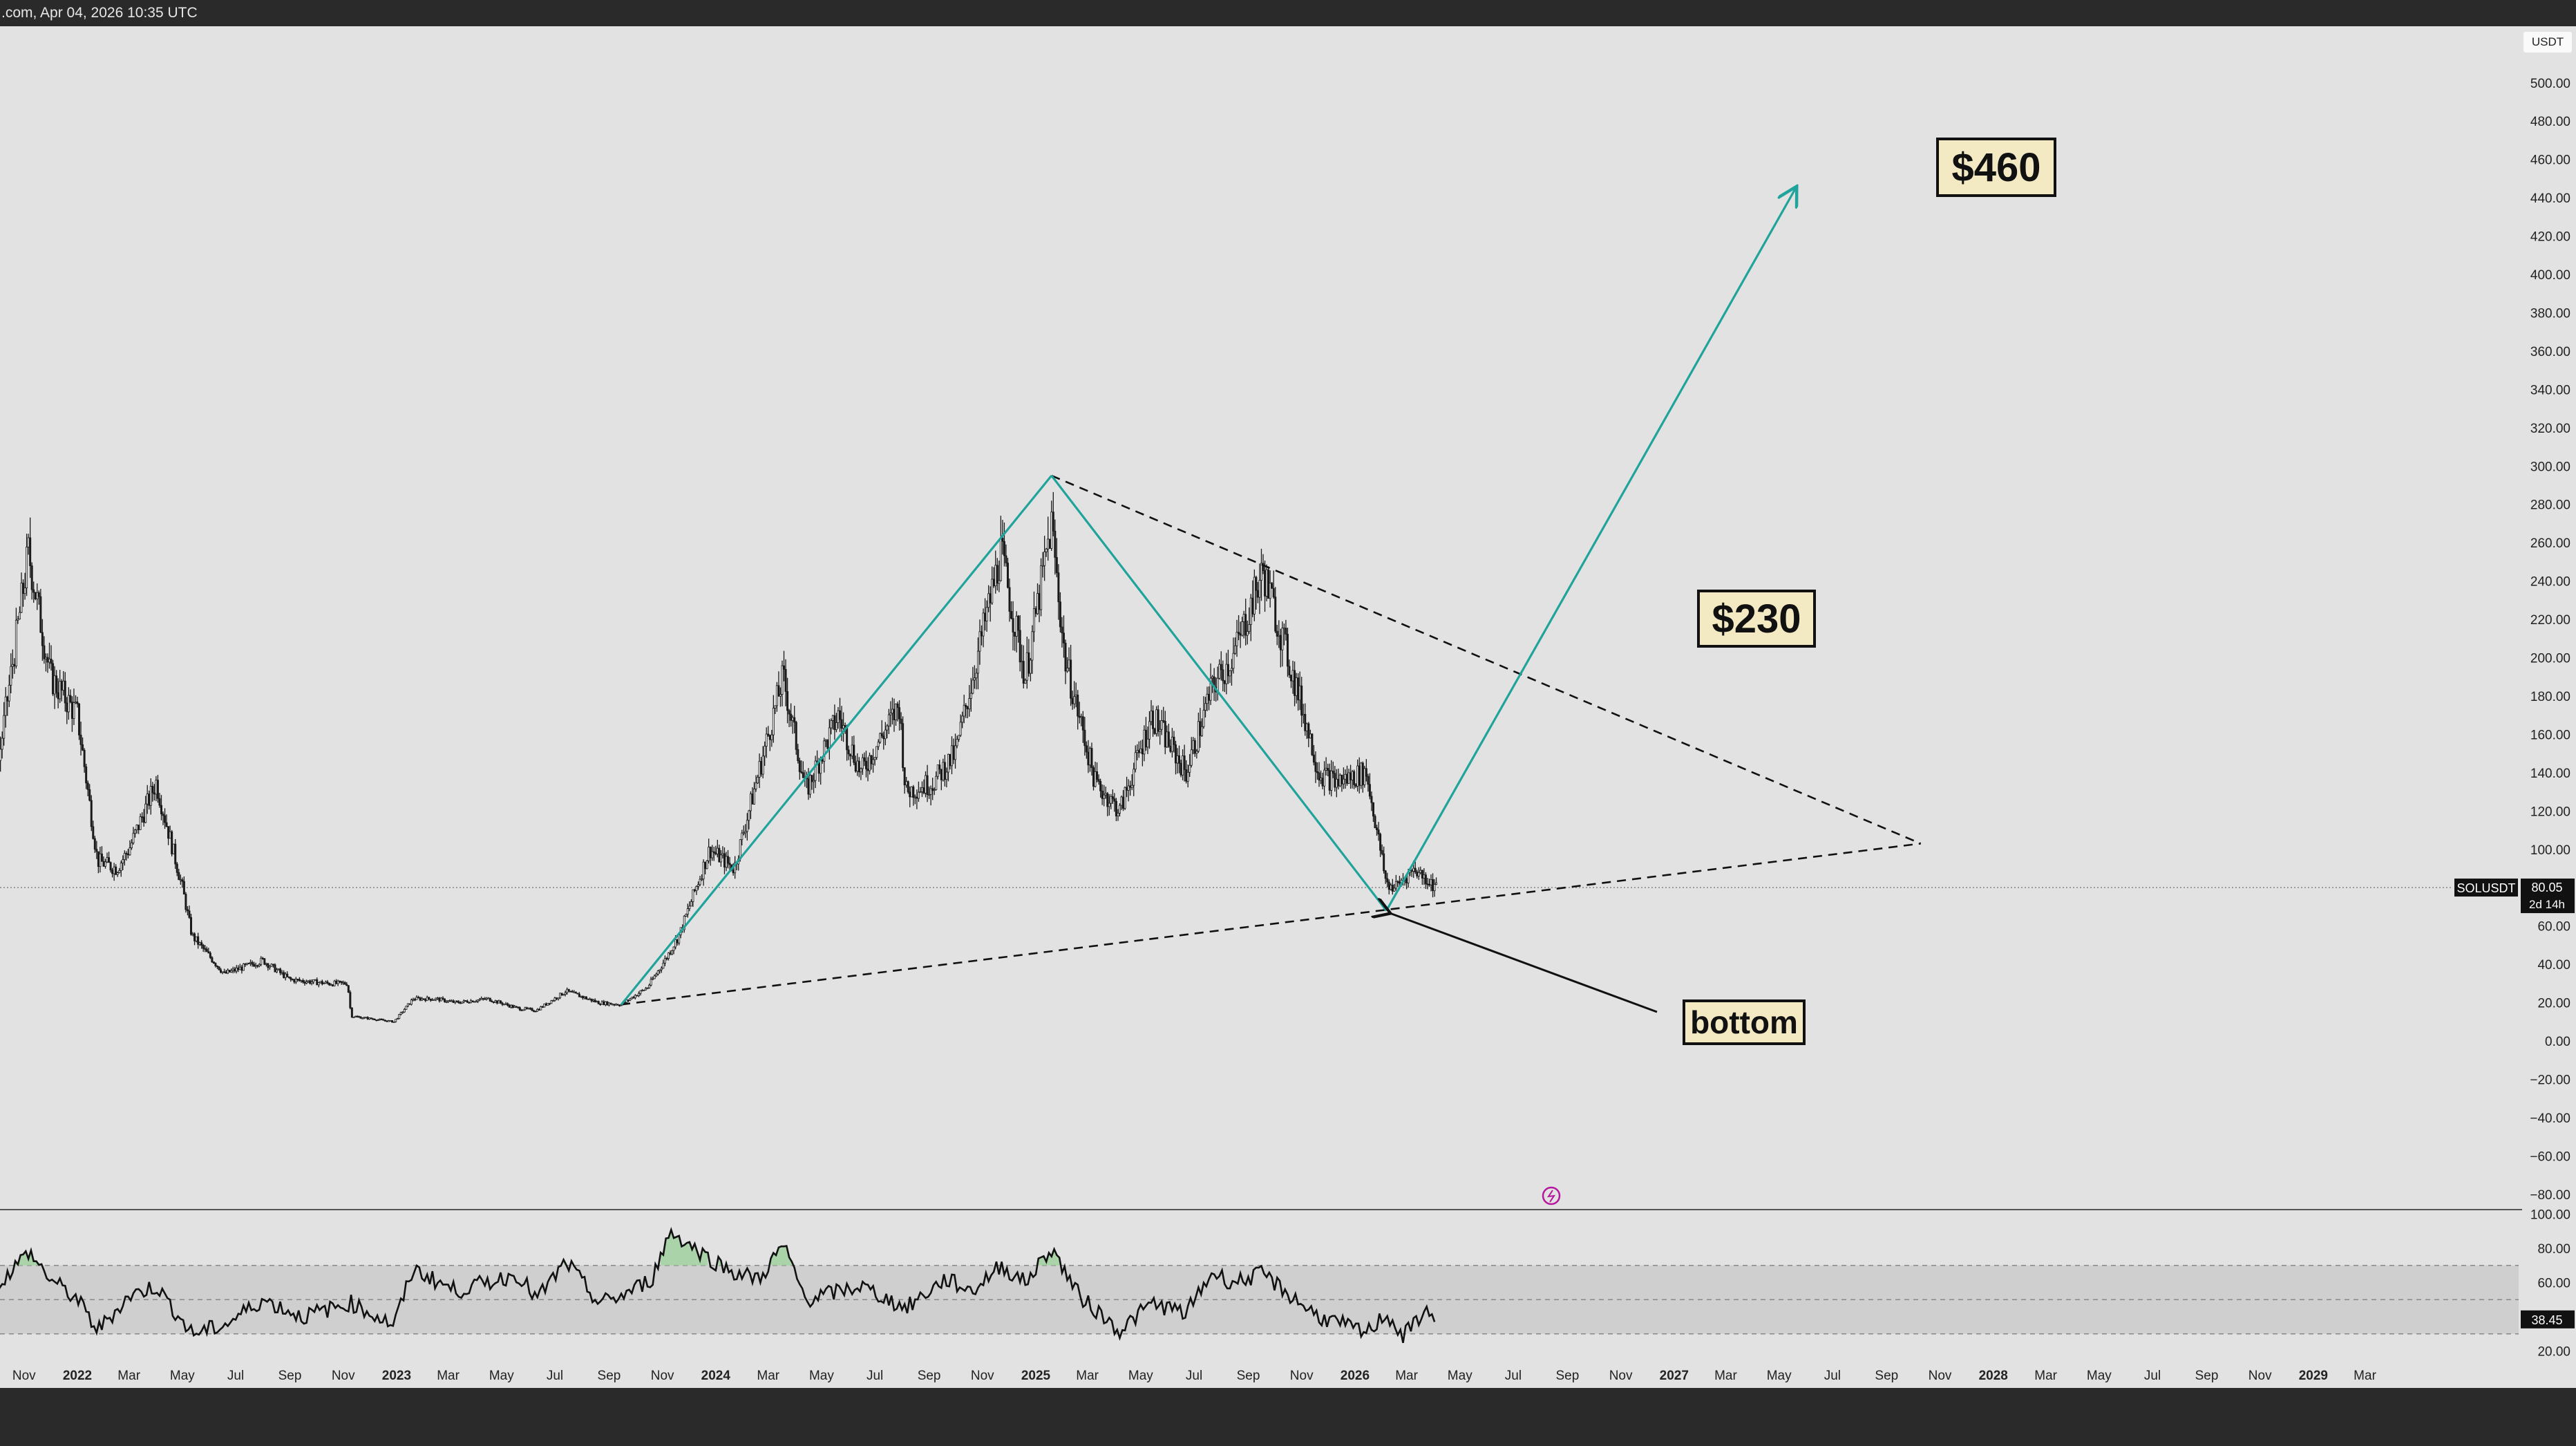  What do you see at coordinates (836, 740) in the screenshot?
I see `rally-line` at bounding box center [836, 740].